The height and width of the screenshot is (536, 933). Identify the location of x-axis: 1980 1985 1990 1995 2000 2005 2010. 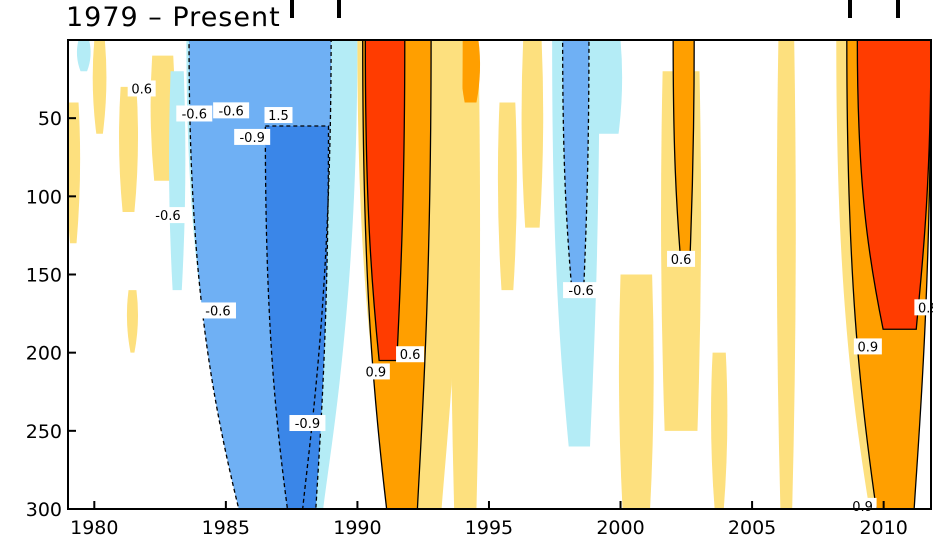
(489, 518).